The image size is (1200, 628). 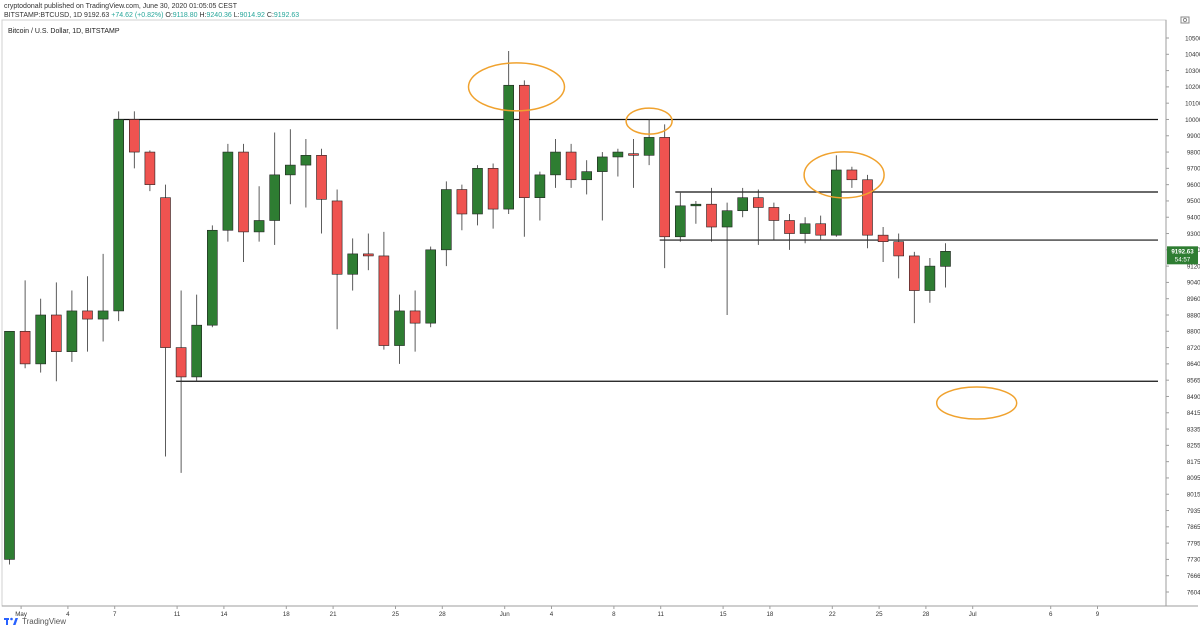 I want to click on x-tick-label: 7, so click(x=115, y=614).